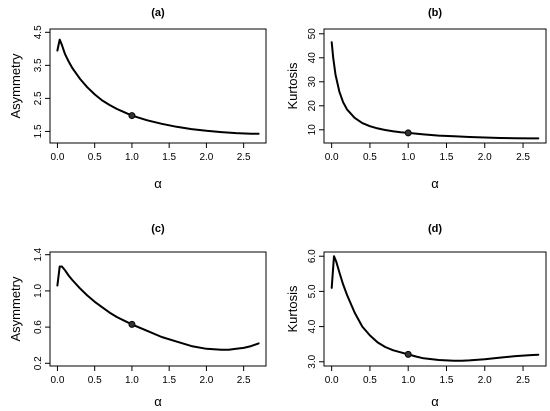 The image size is (550, 411). I want to click on y-ticks: 3.0 4.0 5.0 6.0, so click(315, 309).